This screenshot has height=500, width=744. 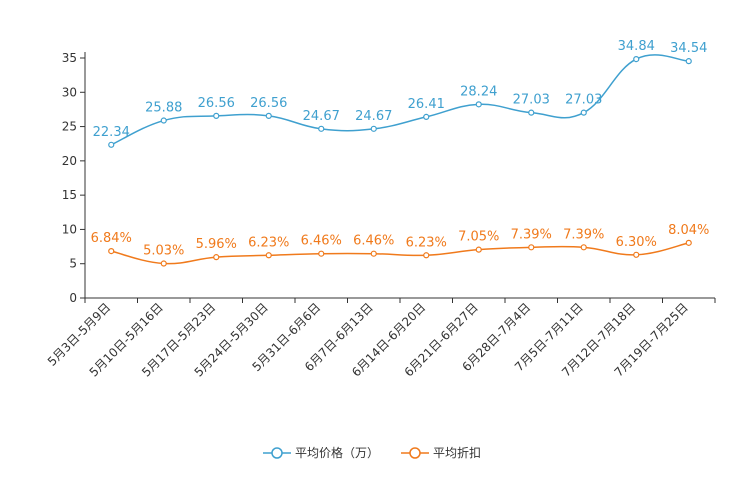 What do you see at coordinates (69, 229) in the screenshot?
I see `y-tick-label: 10` at bounding box center [69, 229].